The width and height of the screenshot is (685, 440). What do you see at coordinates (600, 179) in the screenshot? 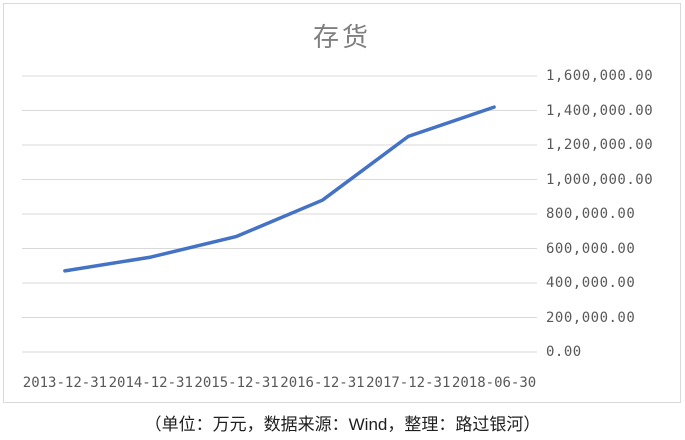
I see `y-axis-tick-label: 1,000,000.00` at bounding box center [600, 179].